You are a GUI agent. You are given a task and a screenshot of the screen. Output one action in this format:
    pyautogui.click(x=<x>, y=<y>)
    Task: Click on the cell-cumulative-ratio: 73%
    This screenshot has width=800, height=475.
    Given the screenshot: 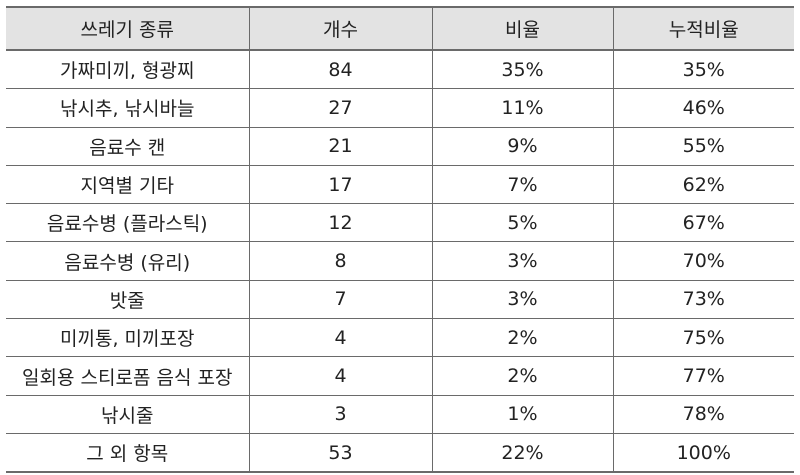 What is the action you would take?
    pyautogui.click(x=703, y=299)
    